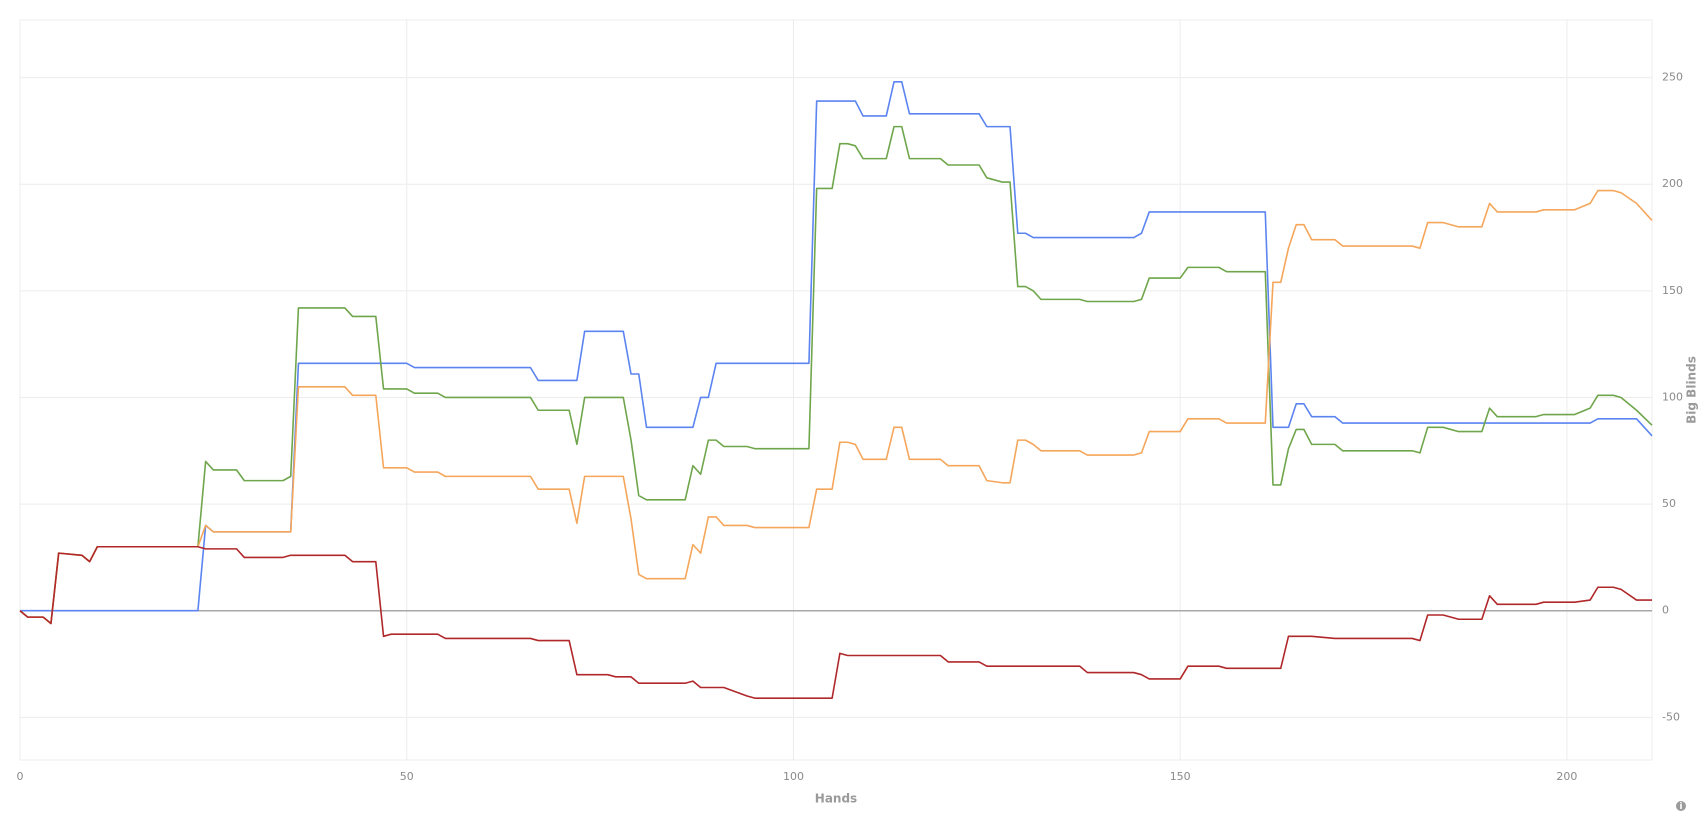  What do you see at coordinates (1692, 390) in the screenshot?
I see `y-axis-title: Big Blinds` at bounding box center [1692, 390].